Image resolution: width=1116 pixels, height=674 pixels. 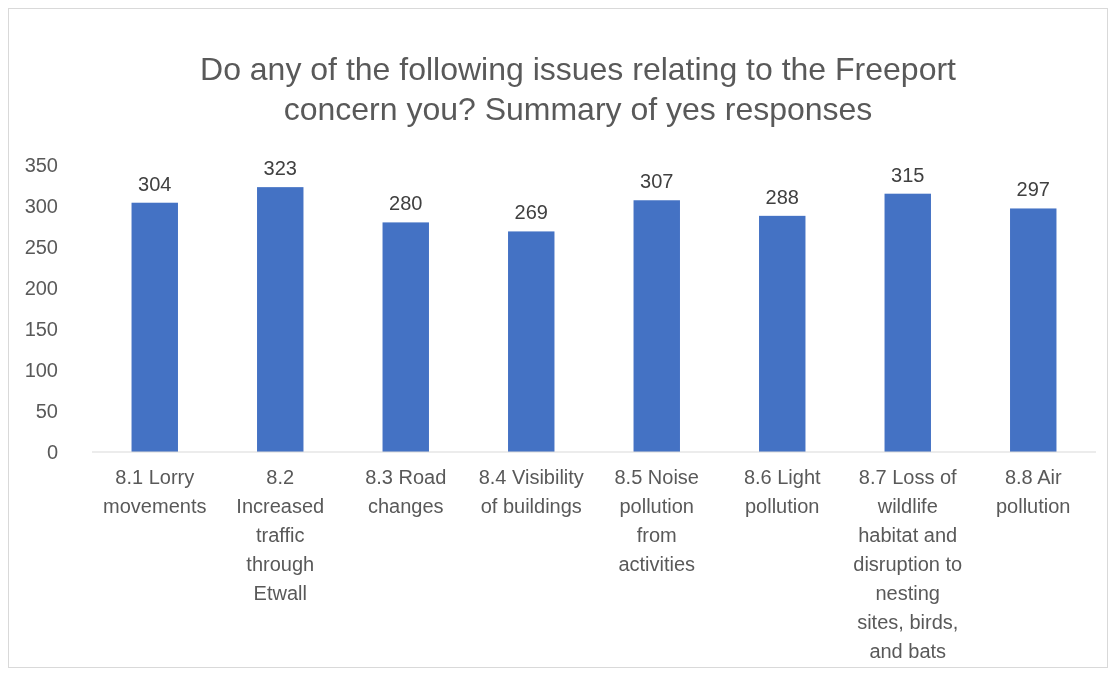 What do you see at coordinates (41, 370) in the screenshot?
I see `y-tick-label: 100` at bounding box center [41, 370].